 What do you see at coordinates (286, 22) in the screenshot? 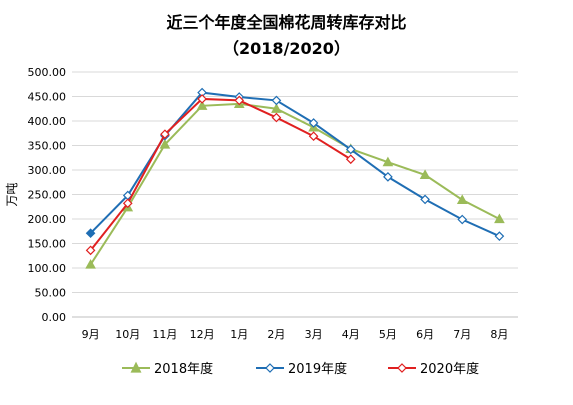
I see `chart-title-line1: 近三个年度全国棉花周转库存对比` at bounding box center [286, 22].